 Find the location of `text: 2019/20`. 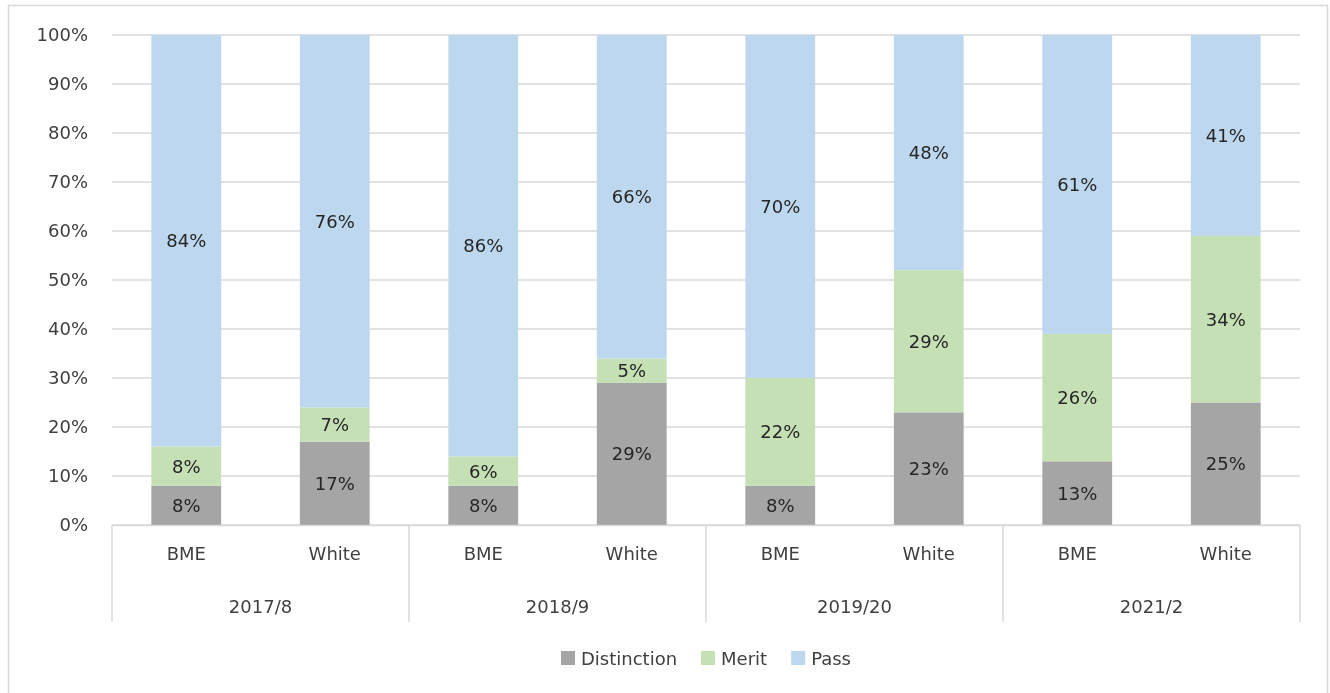

text: 2019/20 is located at coordinates (854, 606).